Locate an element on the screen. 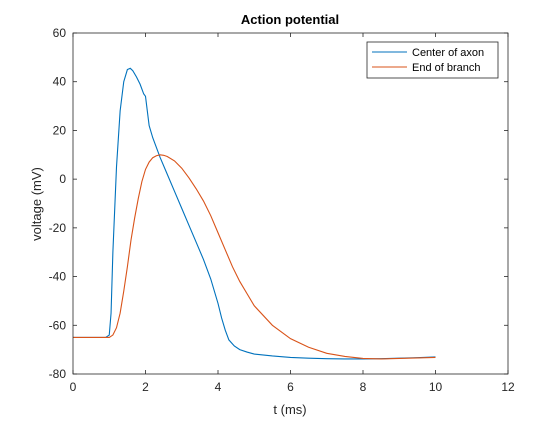  y-tick-label: -60 is located at coordinates (58, 325).